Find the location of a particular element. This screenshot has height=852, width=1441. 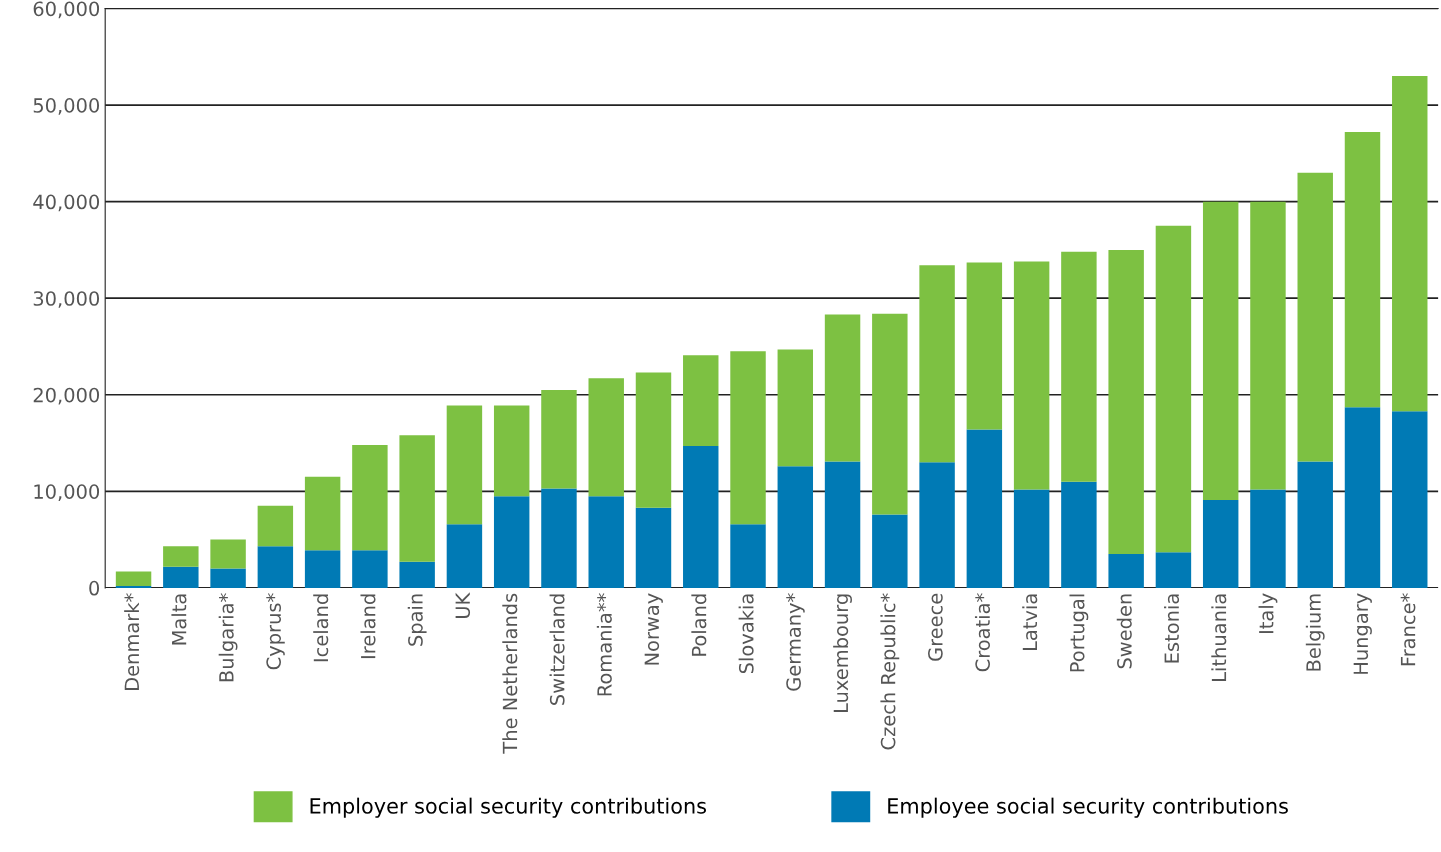

legend-label: Employee social security contributions is located at coordinates (1088, 807).